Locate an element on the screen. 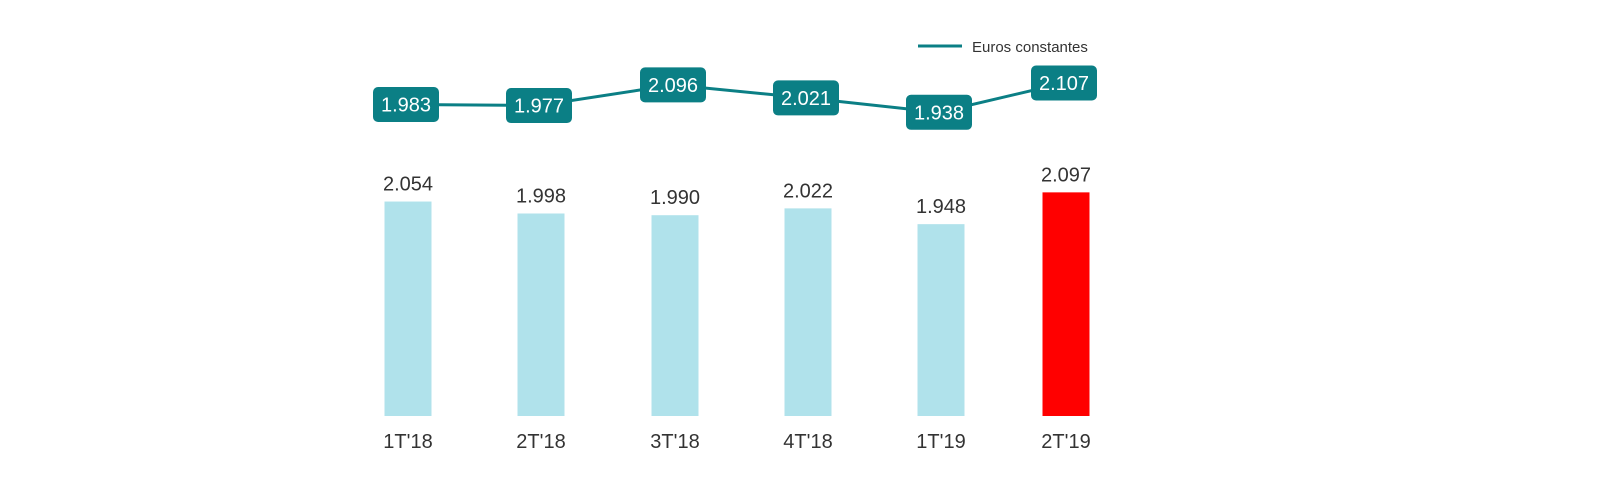  line-value-label: 2.107 is located at coordinates (1064, 84).